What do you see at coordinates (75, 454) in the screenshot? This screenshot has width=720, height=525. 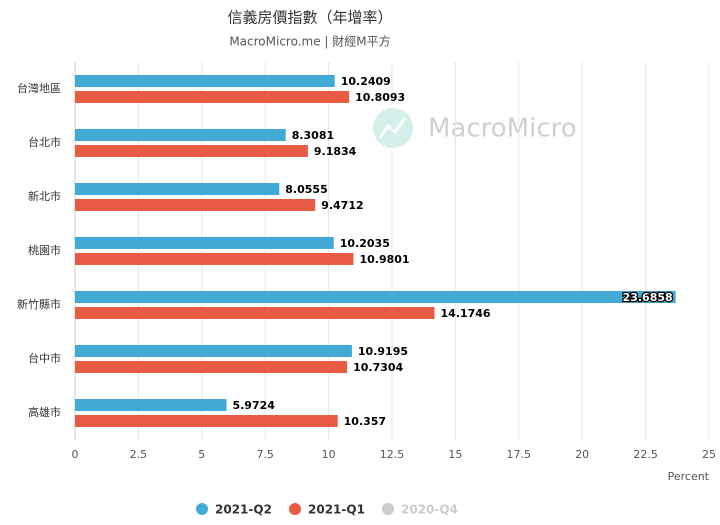 I see `x-tick-label: 0` at bounding box center [75, 454].